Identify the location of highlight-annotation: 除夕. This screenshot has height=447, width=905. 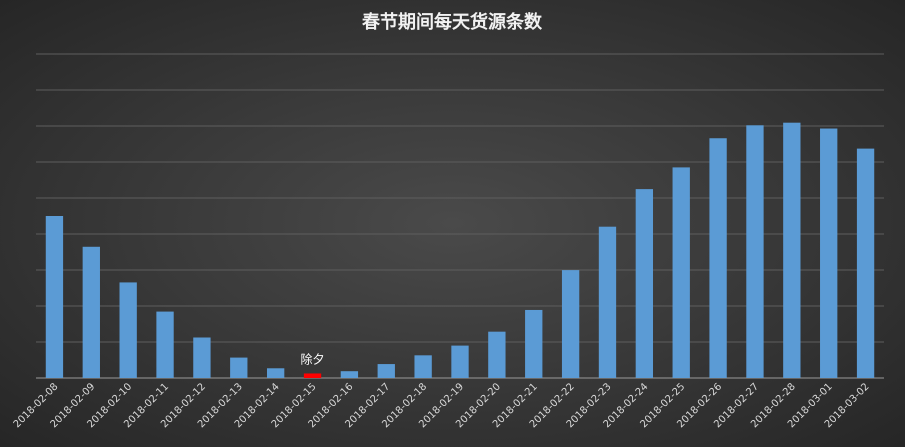
(313, 358).